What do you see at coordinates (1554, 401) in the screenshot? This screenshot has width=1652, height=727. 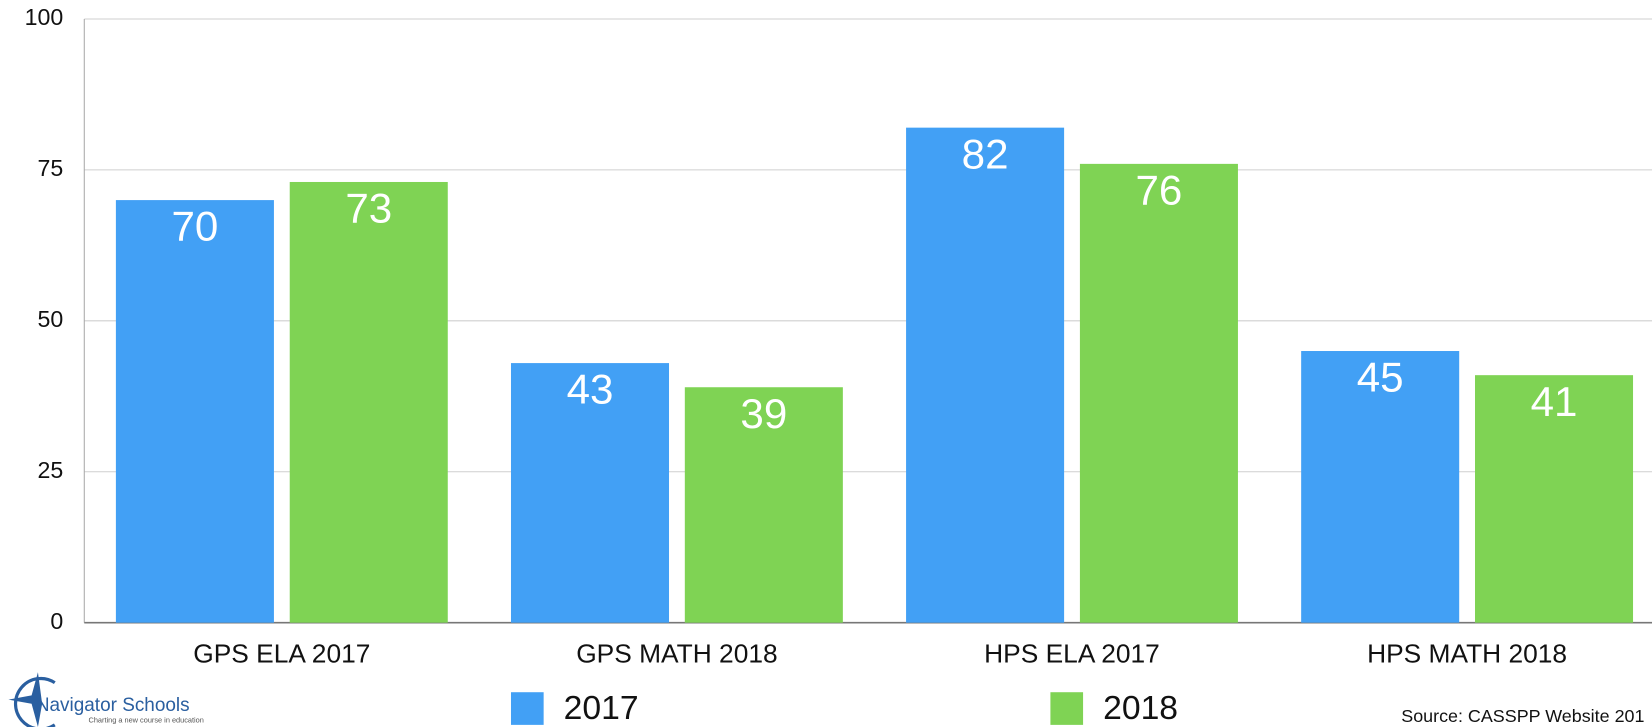 I see `value-label: 41` at bounding box center [1554, 401].